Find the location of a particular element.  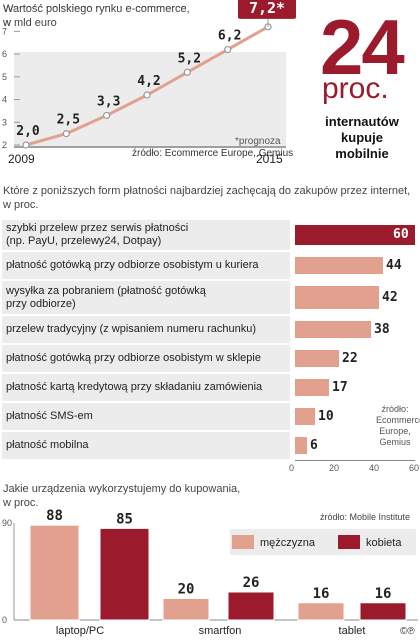

big-stat-unit: proc. is located at coordinates (355, 88).